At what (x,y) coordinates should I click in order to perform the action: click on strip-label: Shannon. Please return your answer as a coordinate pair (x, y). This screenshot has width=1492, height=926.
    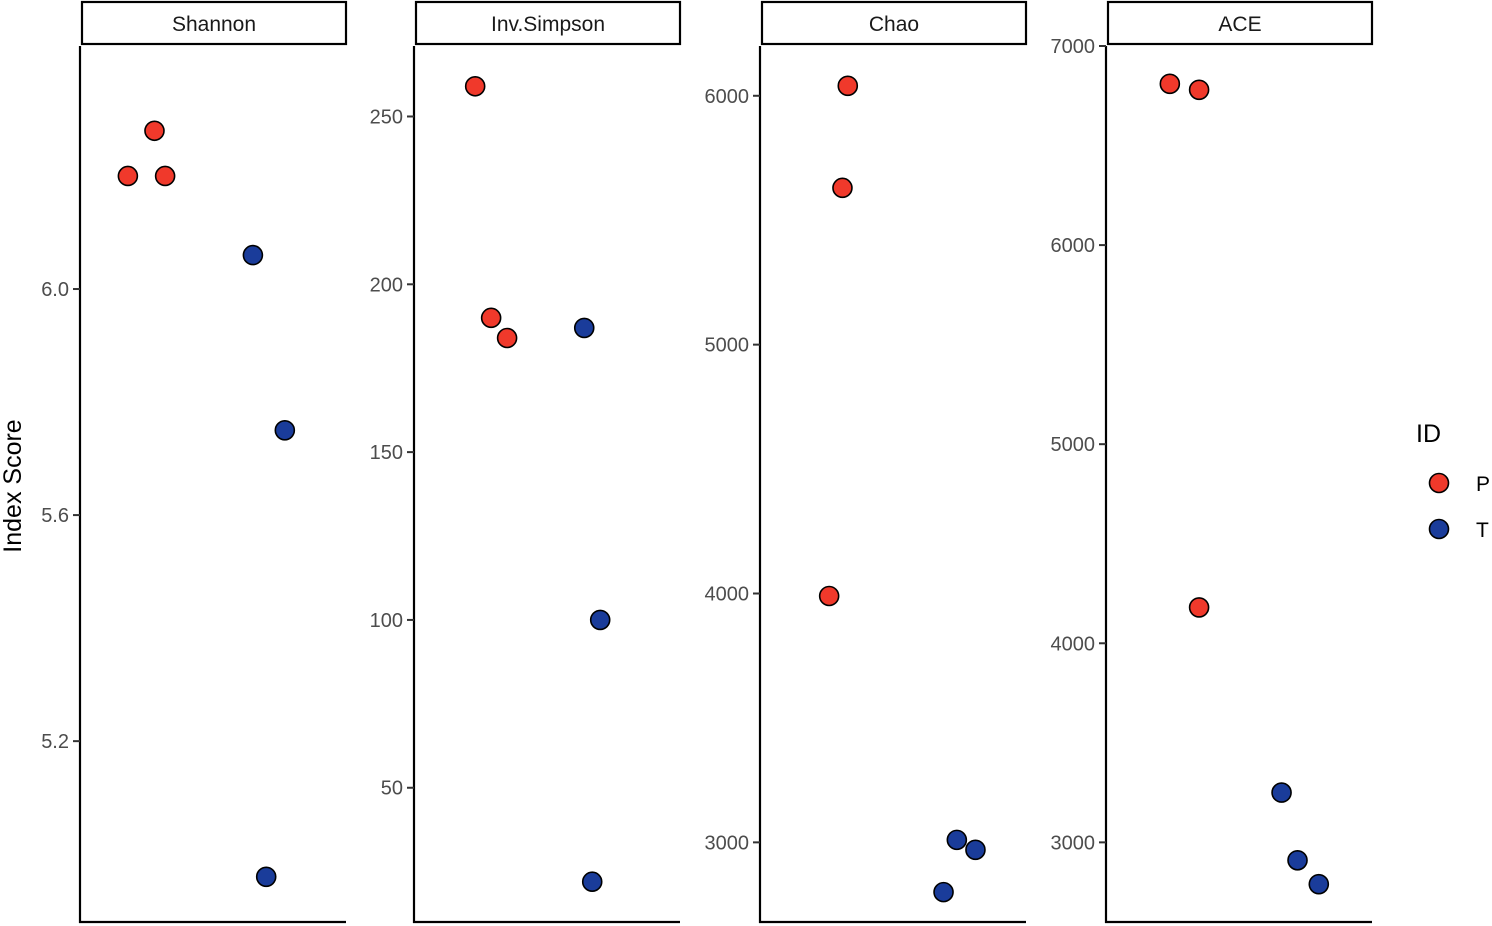
    Looking at the image, I should click on (214, 24).